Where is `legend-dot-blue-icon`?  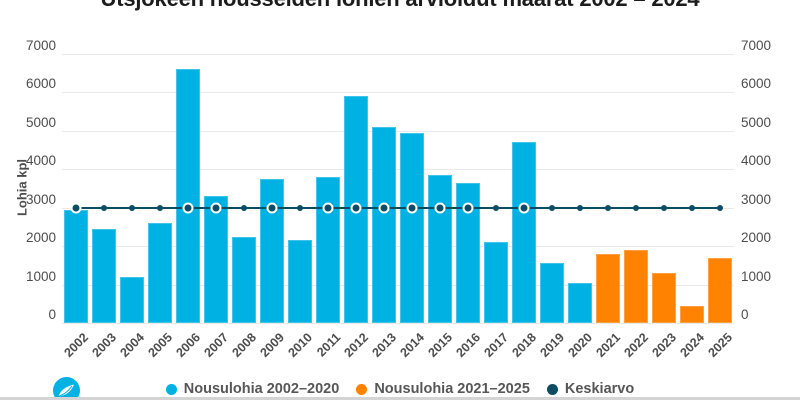 legend-dot-blue-icon is located at coordinates (171, 389).